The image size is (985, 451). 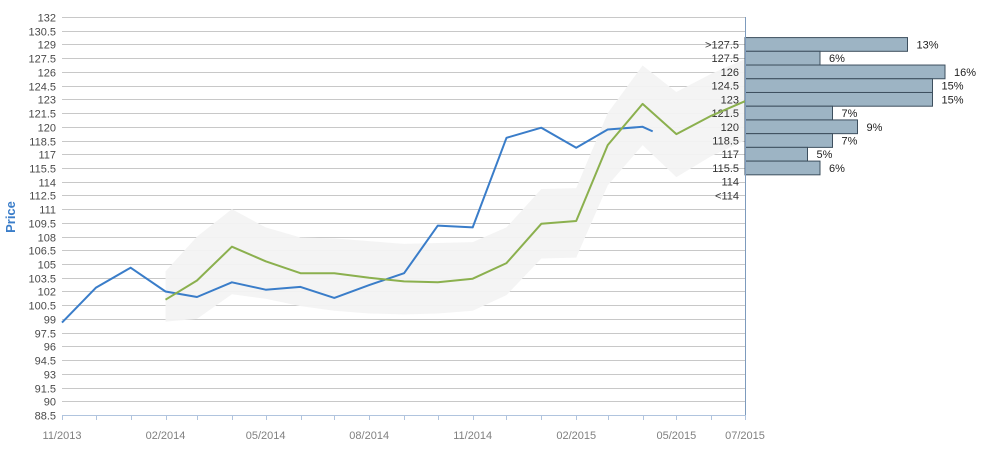 I want to click on histogram-bin-label: <114, so click(x=727, y=196).